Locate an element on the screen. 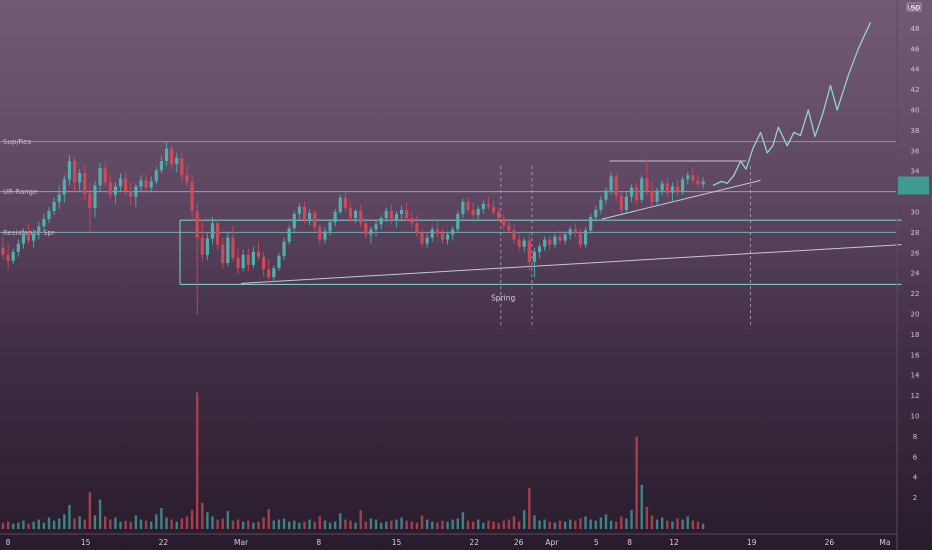  projection-line is located at coordinates (792, 104).